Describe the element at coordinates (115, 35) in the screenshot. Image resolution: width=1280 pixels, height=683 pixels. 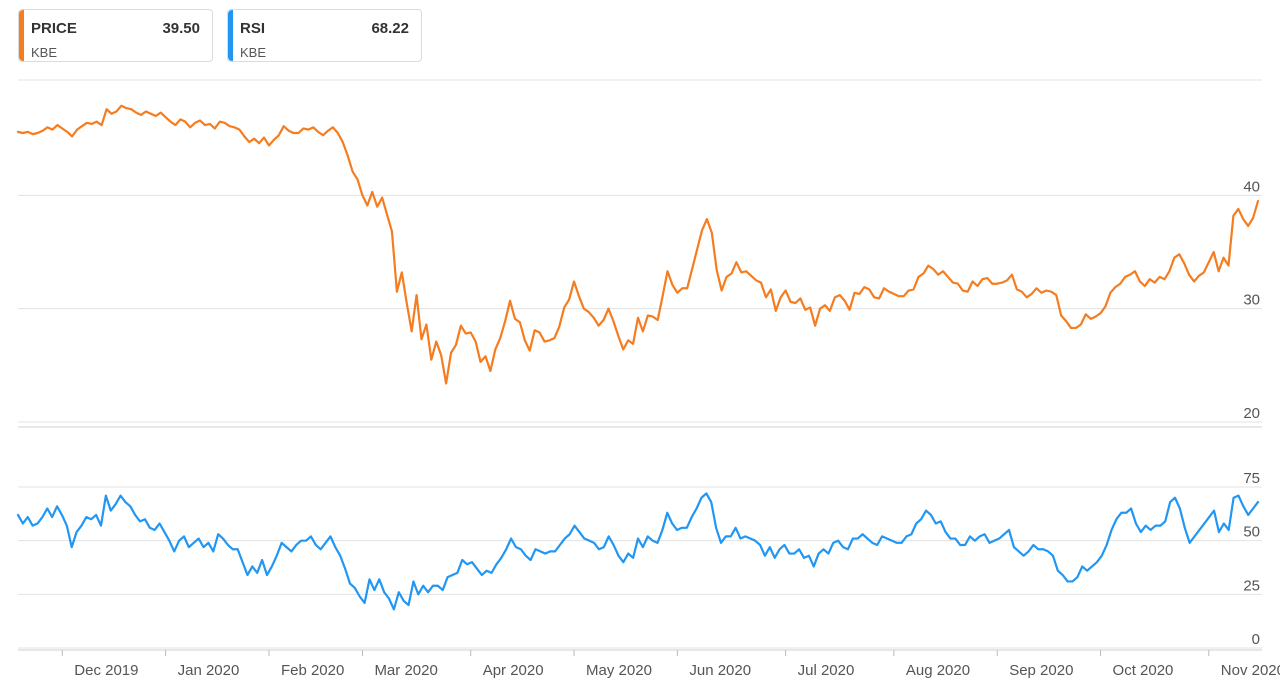
I see `legend-card-price: PRICE 39.50 KBE` at that location.